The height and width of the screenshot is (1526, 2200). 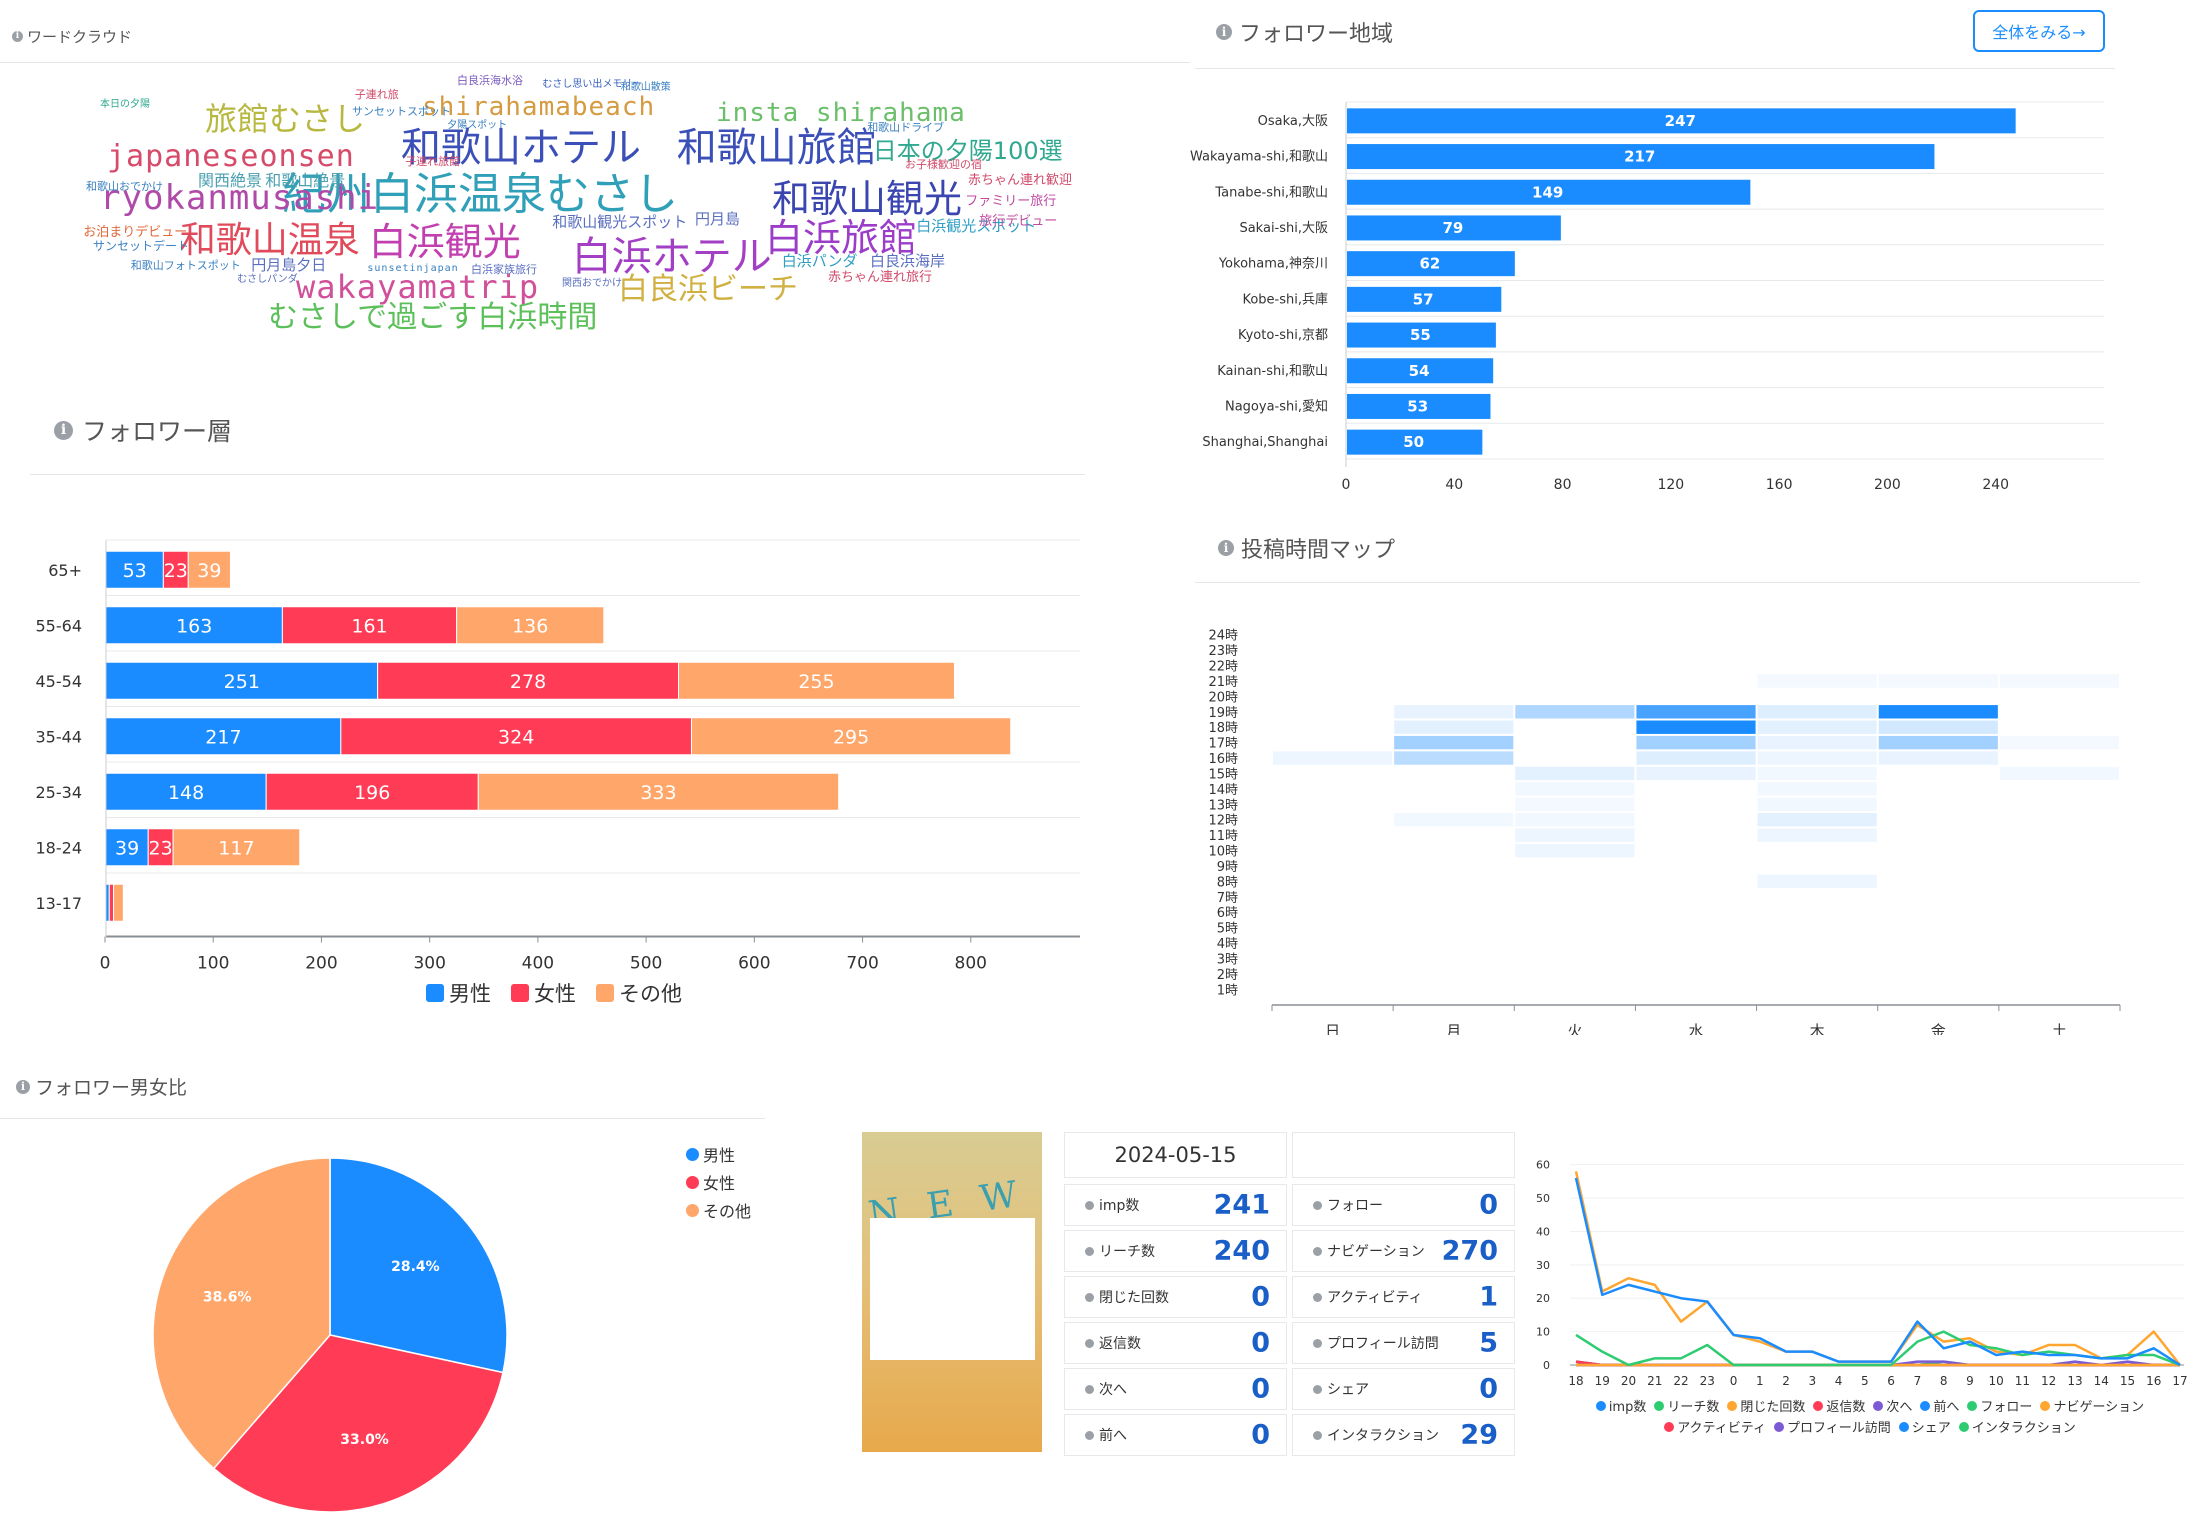 What do you see at coordinates (1715, 1426) in the screenshot?
I see `timeline-legend-item: アクティビティ` at bounding box center [1715, 1426].